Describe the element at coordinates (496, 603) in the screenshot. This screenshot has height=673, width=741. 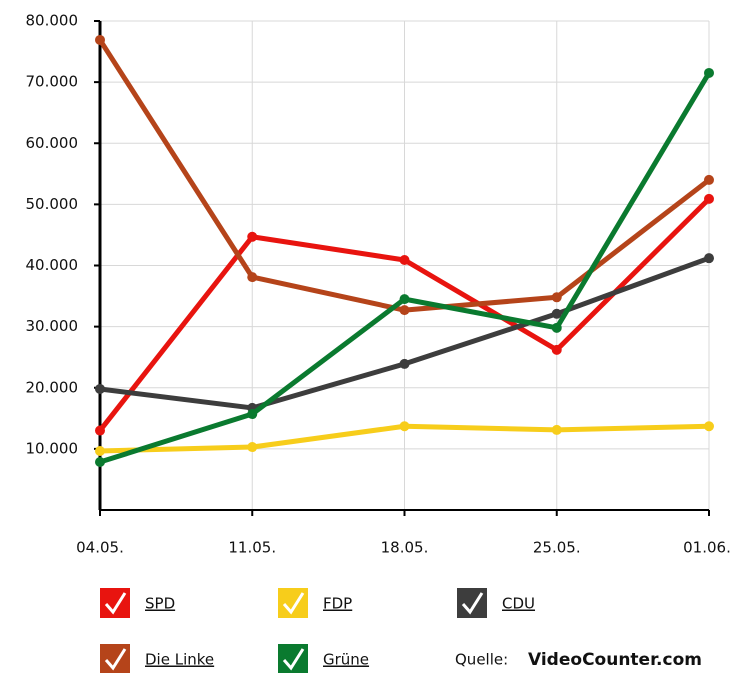
I see `legend-item: CDU` at that location.